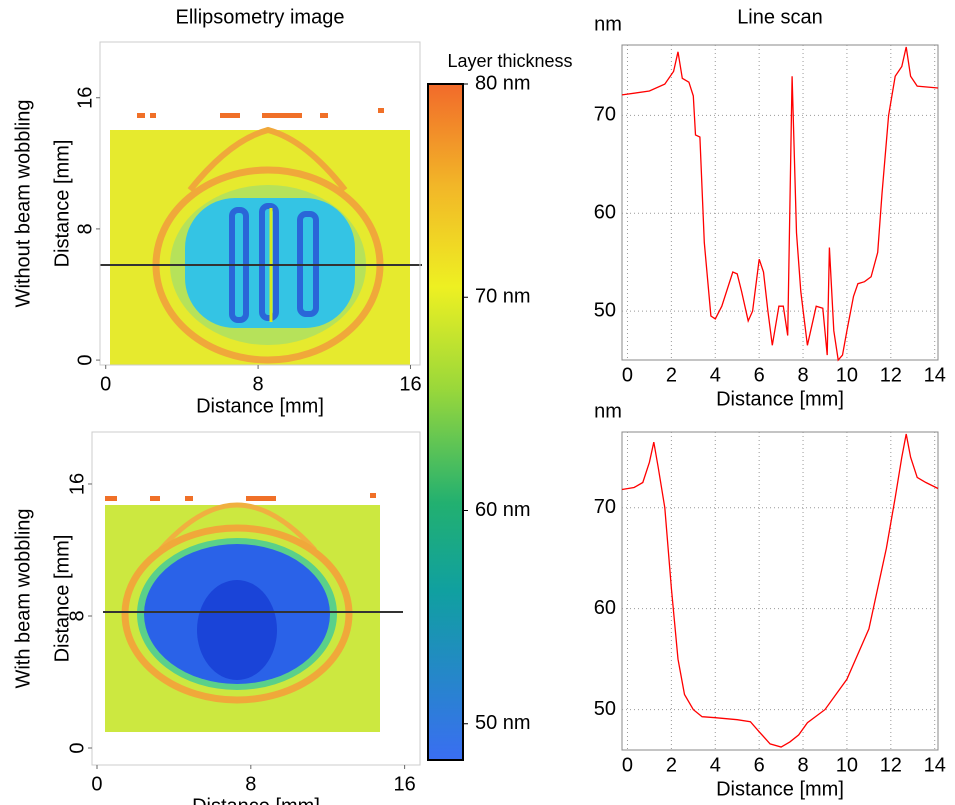  What do you see at coordinates (503, 723) in the screenshot?
I see `colorbar-tick-label: 50 nm` at bounding box center [503, 723].